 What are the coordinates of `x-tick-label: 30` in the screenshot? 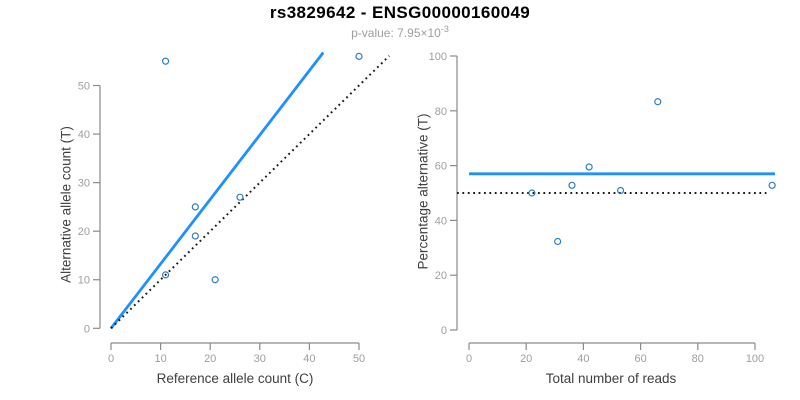 It's located at (260, 359).